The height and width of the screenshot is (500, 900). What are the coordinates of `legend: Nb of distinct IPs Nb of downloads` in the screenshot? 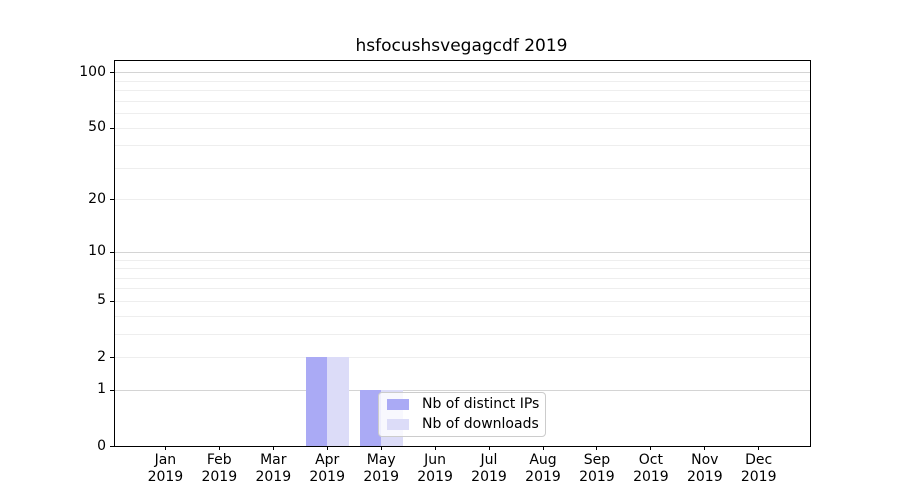 It's located at (462, 414).